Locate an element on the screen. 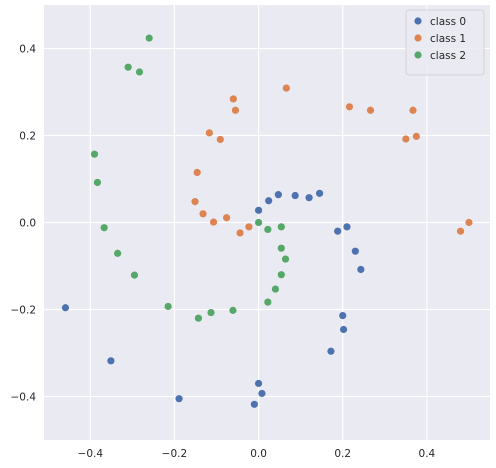 This screenshot has width=496, height=468. y-tick-label: −0.2 is located at coordinates (24, 311).